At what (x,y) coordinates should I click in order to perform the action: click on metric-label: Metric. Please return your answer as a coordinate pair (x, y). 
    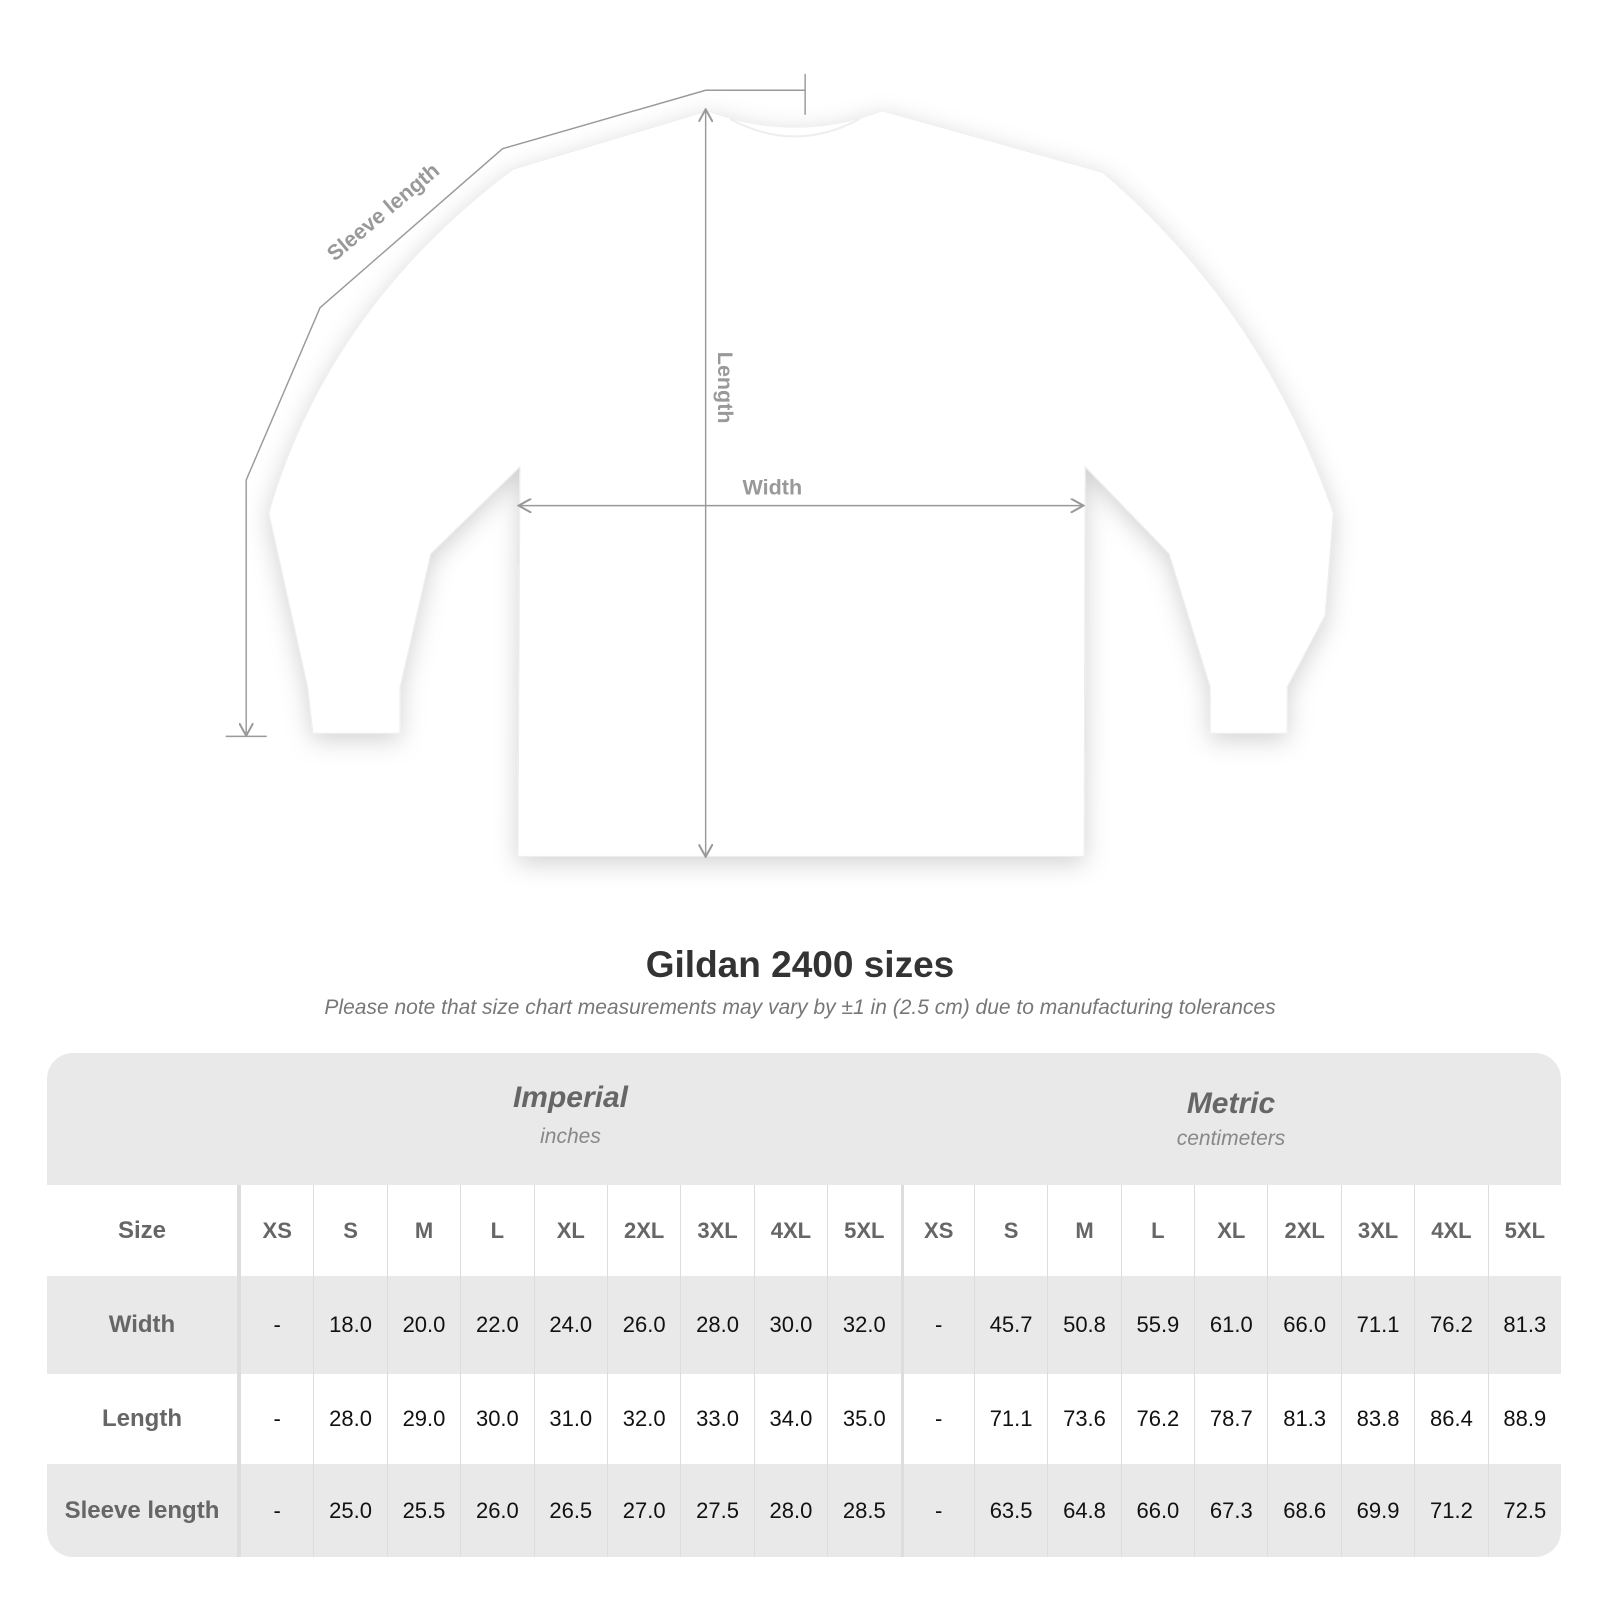
    Looking at the image, I should click on (1231, 1103).